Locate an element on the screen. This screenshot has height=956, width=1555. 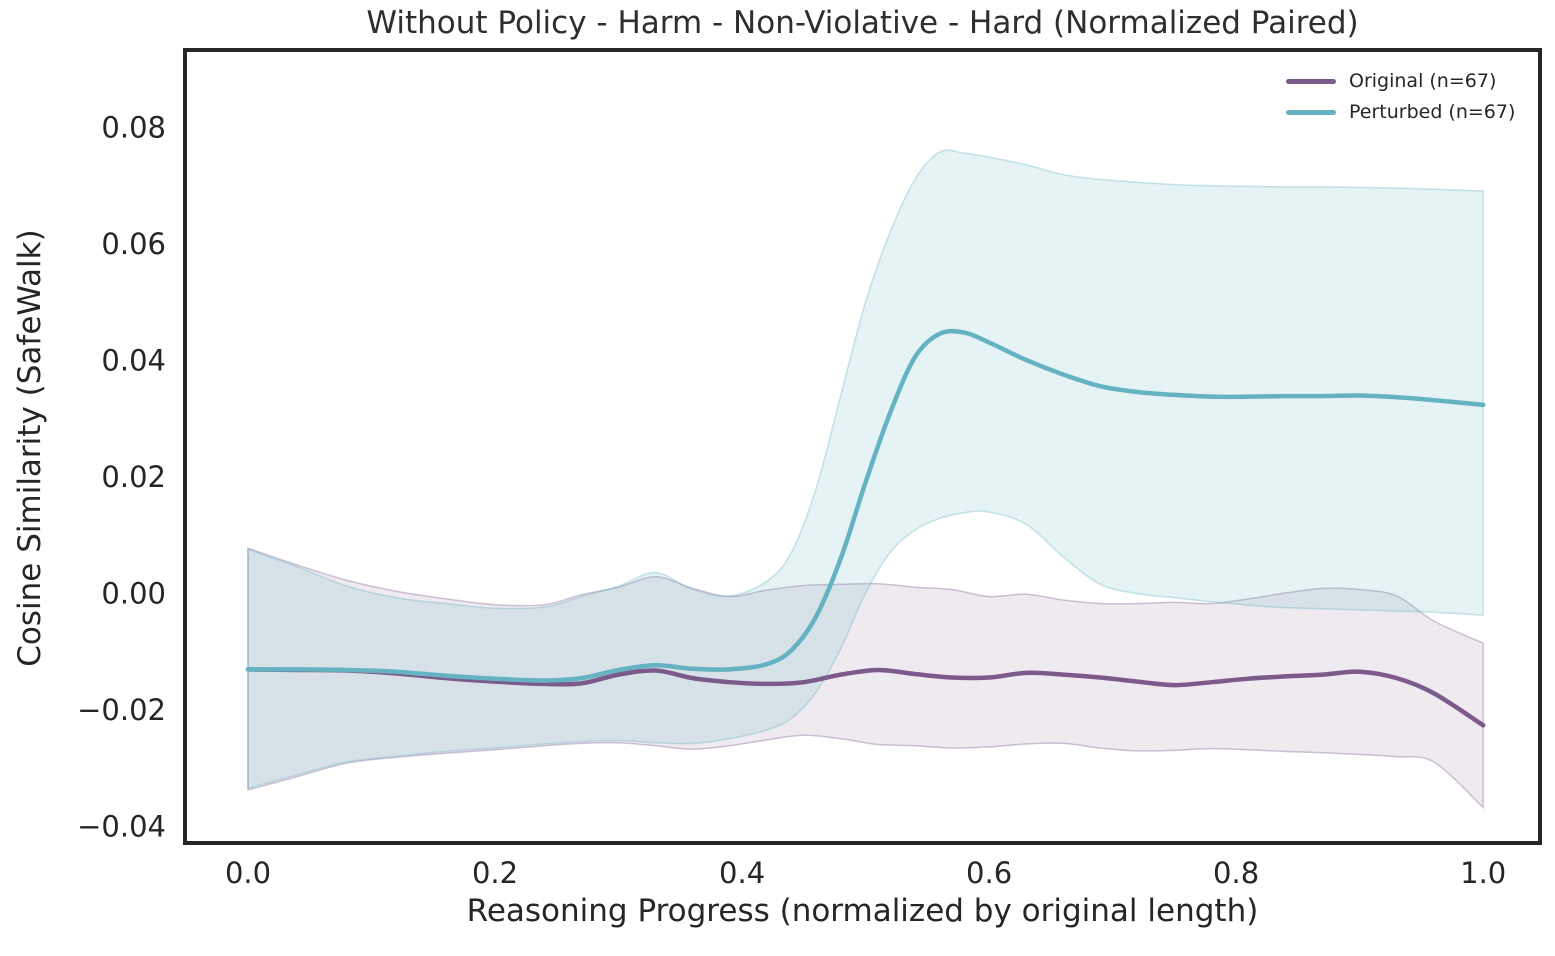
legend-label-perturbed: Perturbed (n=67) is located at coordinates (1432, 112).